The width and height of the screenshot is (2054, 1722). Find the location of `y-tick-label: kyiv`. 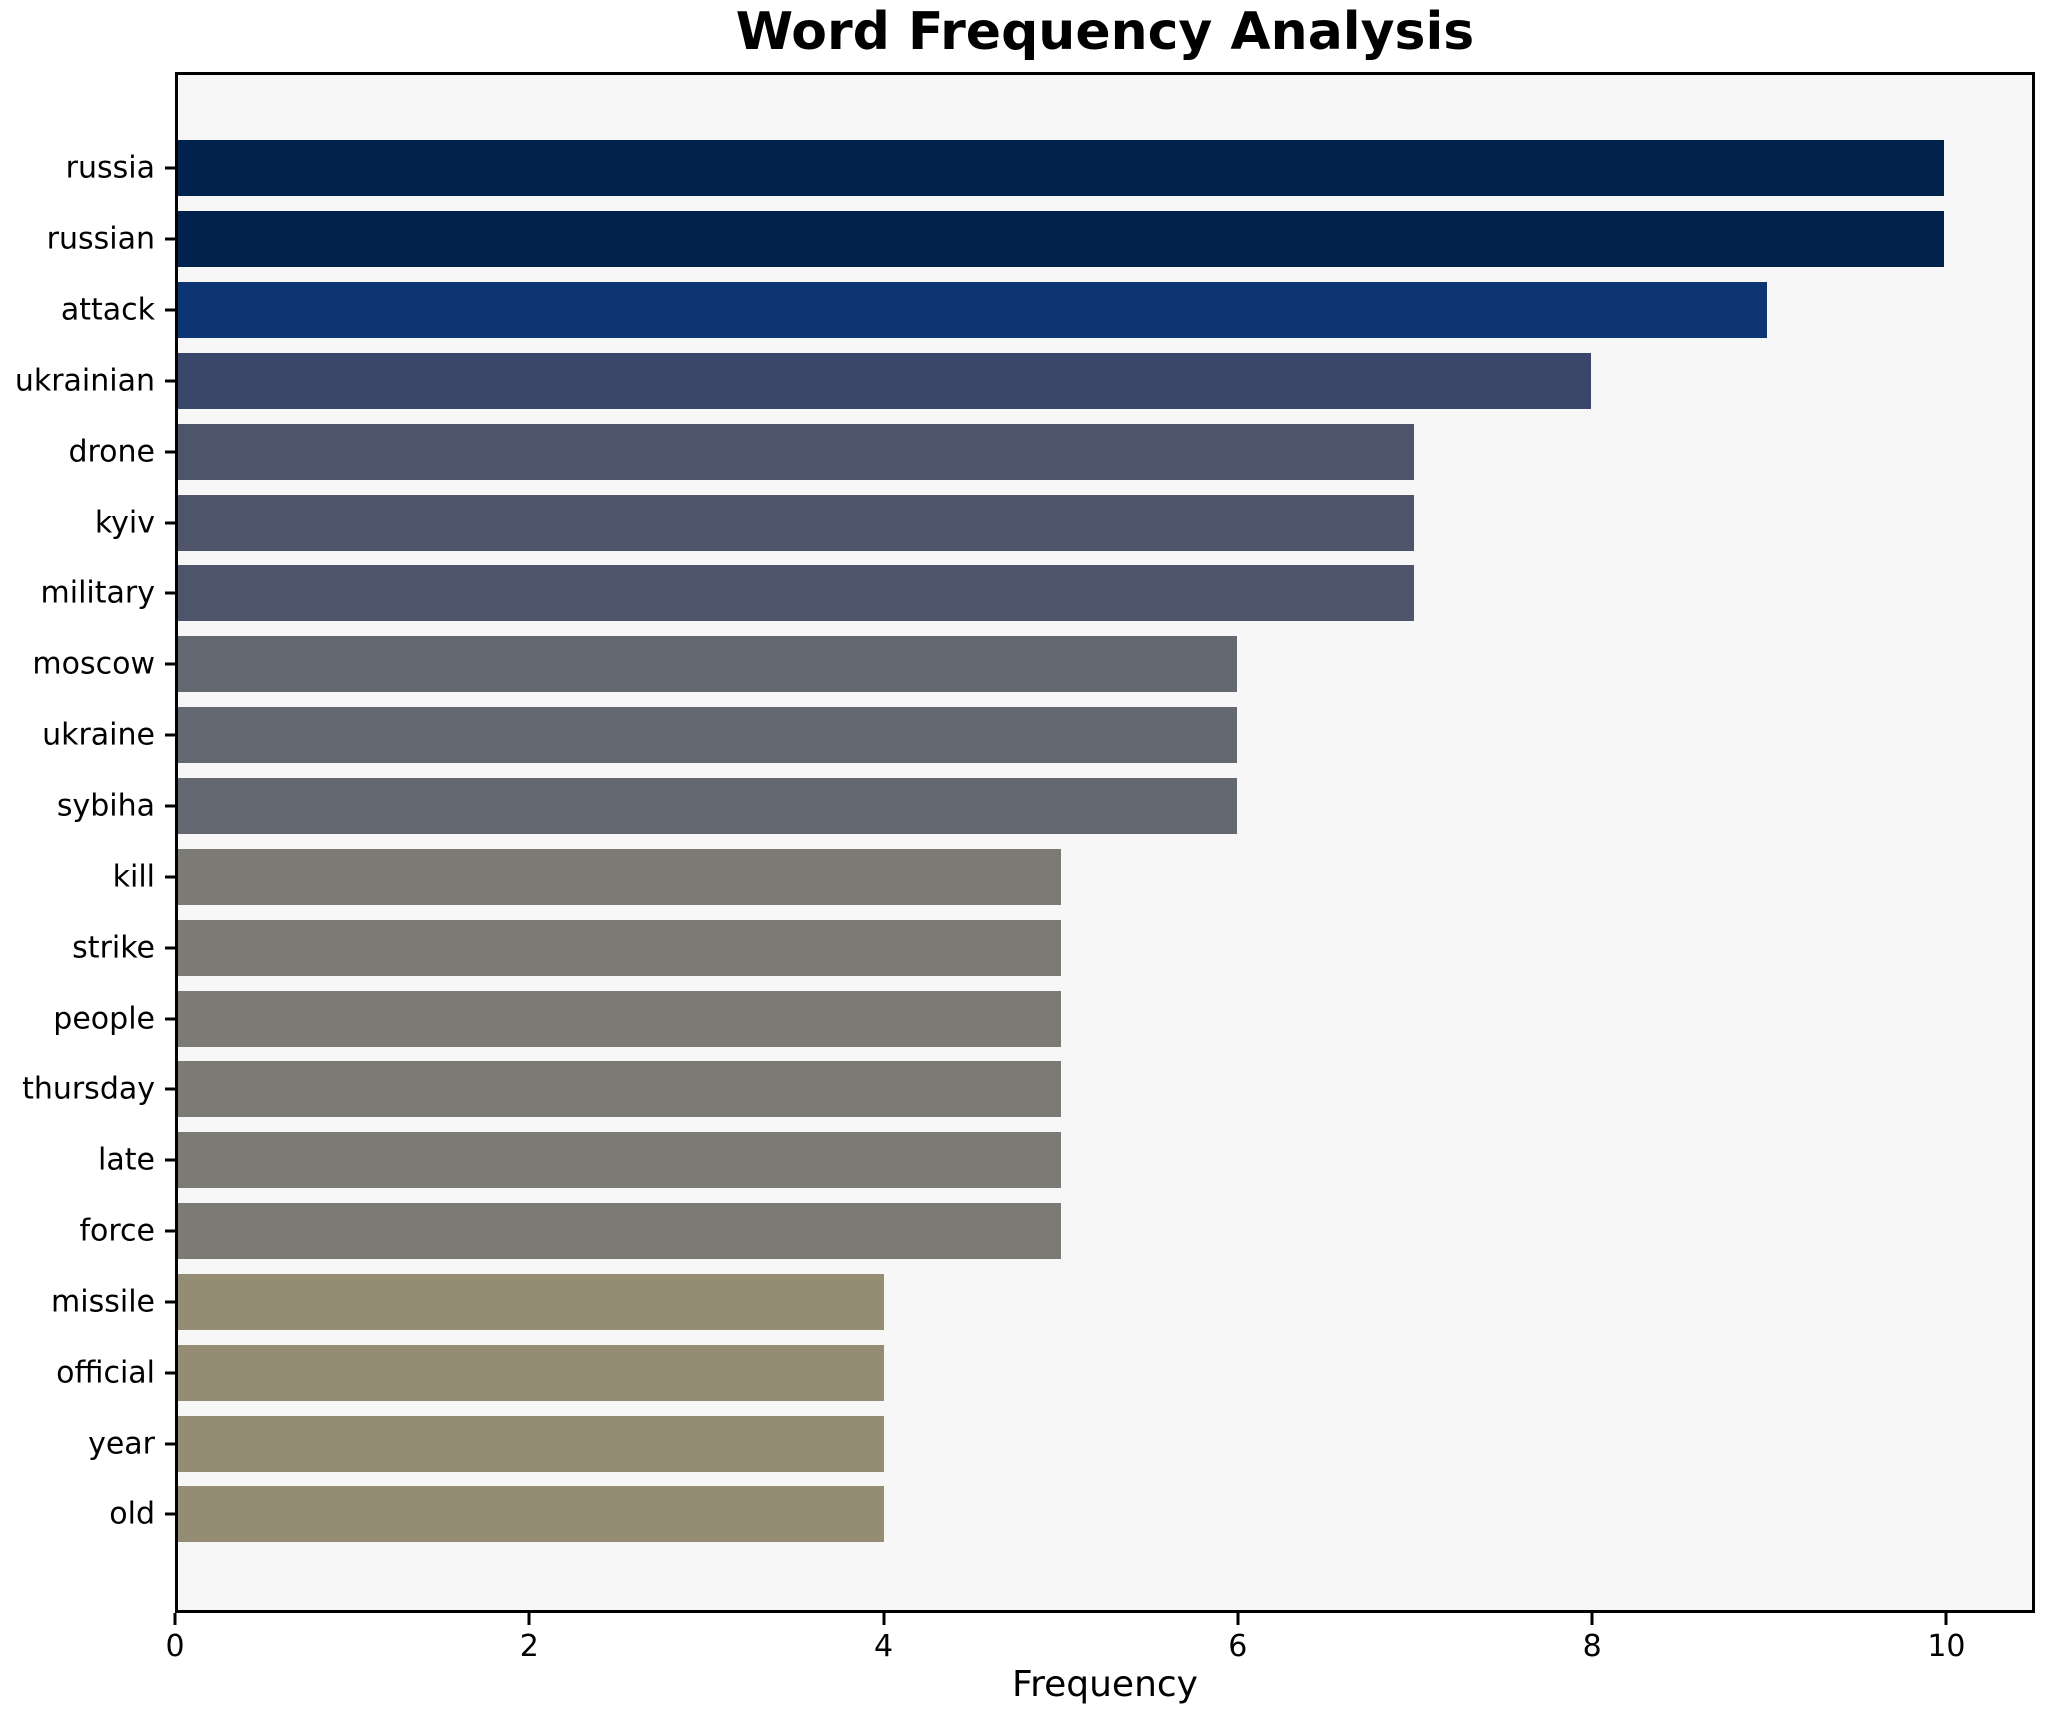

y-tick-label: kyiv is located at coordinates (124, 523).